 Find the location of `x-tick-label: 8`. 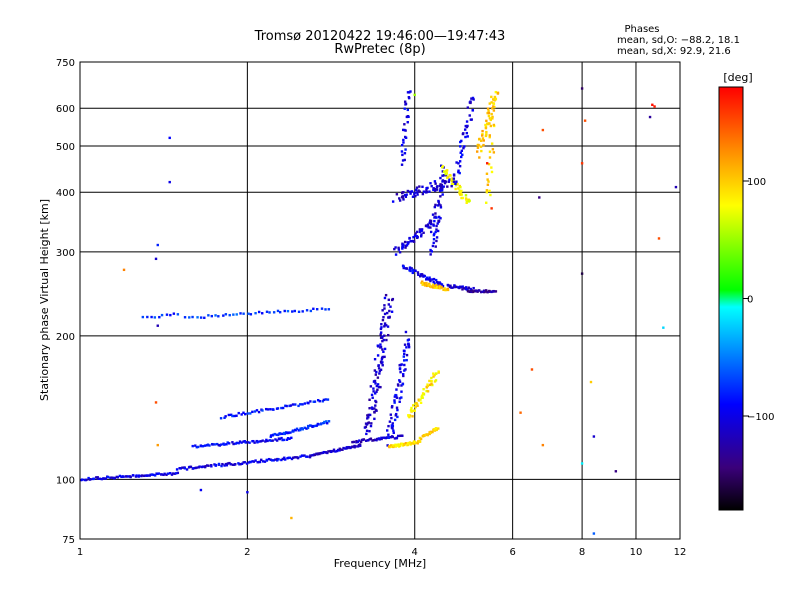

x-tick-label: 8 is located at coordinates (582, 552).